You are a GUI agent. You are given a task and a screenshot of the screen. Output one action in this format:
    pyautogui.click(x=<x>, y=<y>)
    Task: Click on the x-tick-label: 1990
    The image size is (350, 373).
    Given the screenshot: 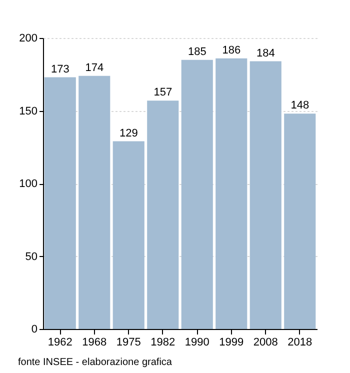 What is the action you would take?
    pyautogui.click(x=197, y=342)
    